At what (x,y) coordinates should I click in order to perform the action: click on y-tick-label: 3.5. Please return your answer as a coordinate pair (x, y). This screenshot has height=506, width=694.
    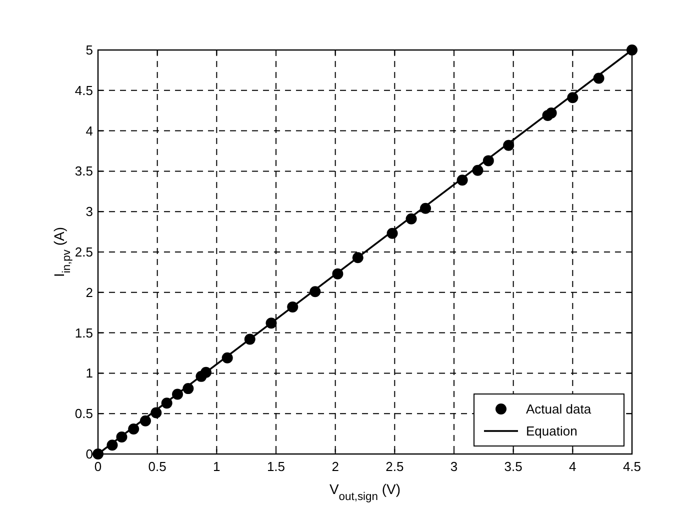
    Looking at the image, I should click on (83, 171).